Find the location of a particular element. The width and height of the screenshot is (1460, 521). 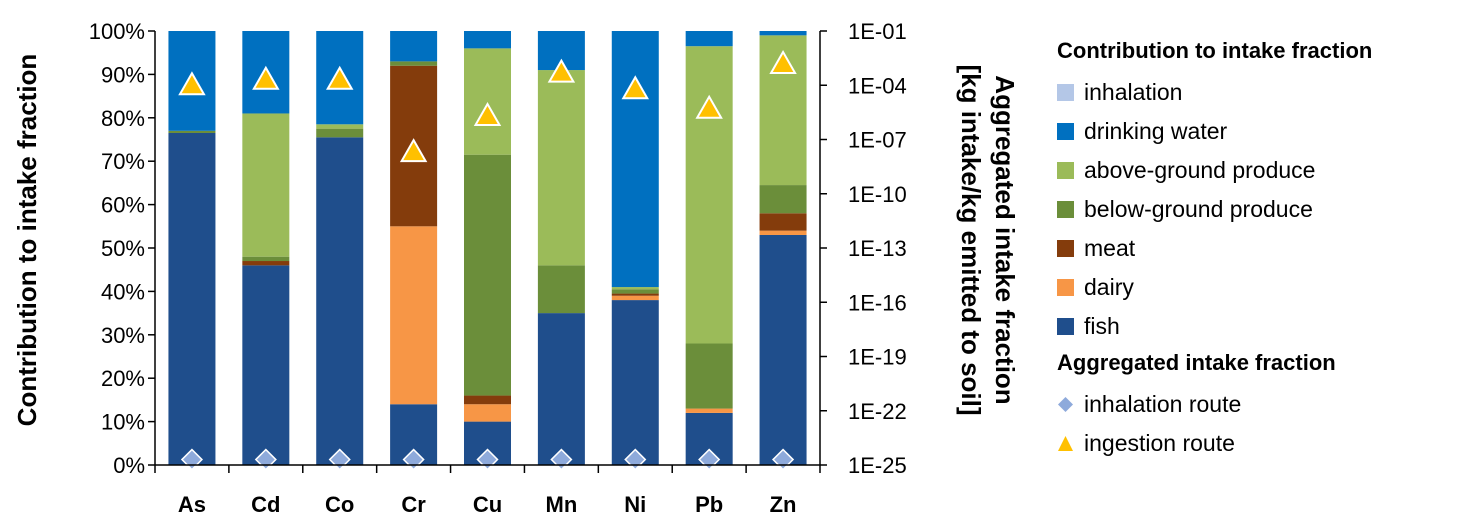

bar-segment-fish-As is located at coordinates (192, 299).